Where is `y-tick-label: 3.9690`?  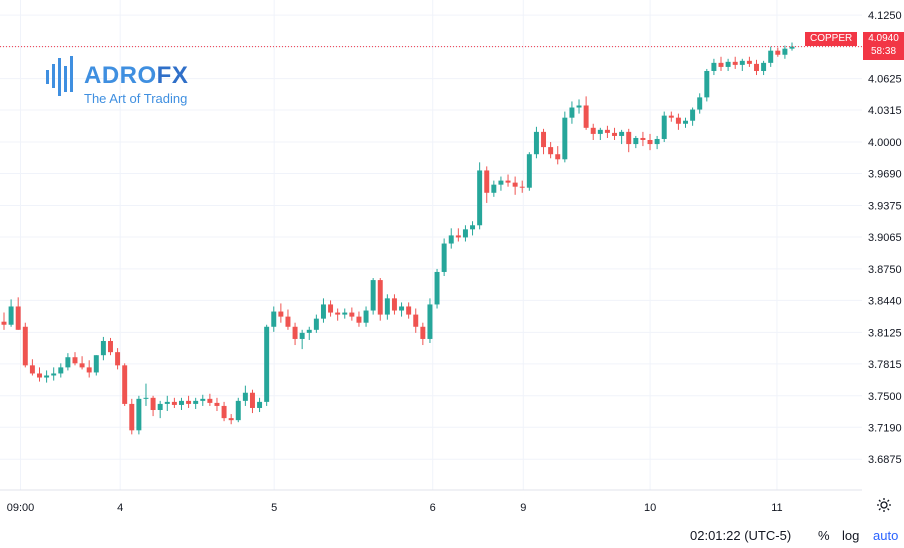
y-tick-label: 3.9690 is located at coordinates (885, 174).